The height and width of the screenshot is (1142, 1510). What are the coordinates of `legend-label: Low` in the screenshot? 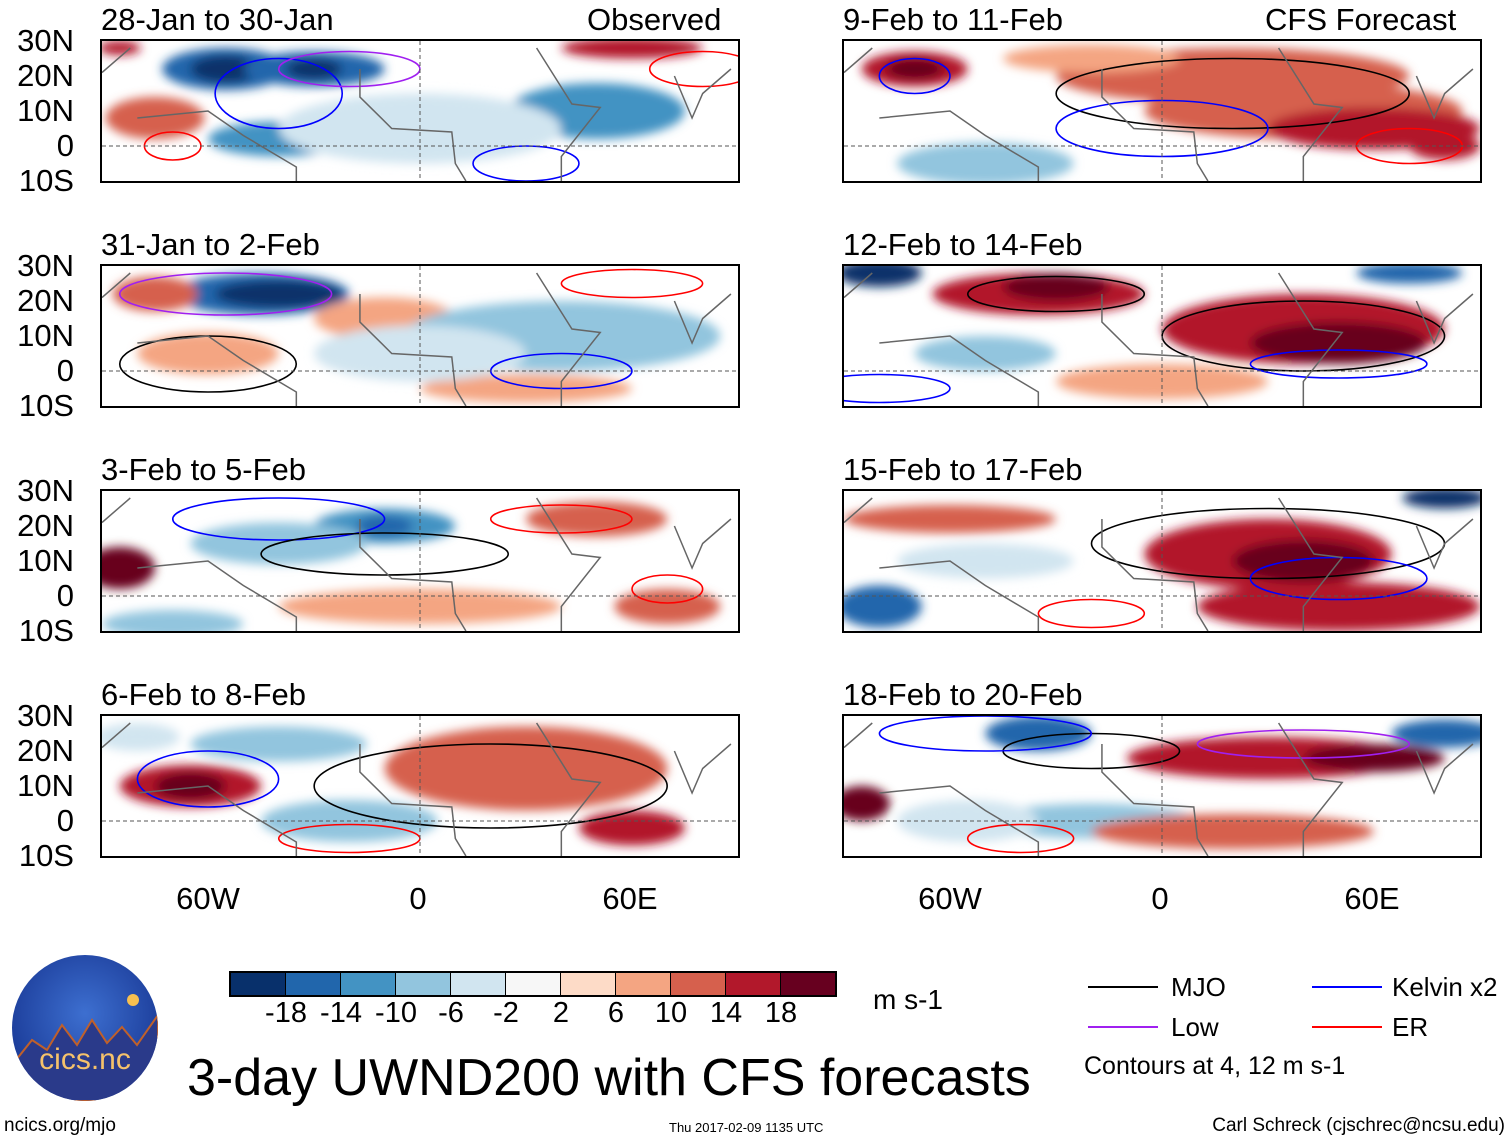 It's located at (1195, 1027).